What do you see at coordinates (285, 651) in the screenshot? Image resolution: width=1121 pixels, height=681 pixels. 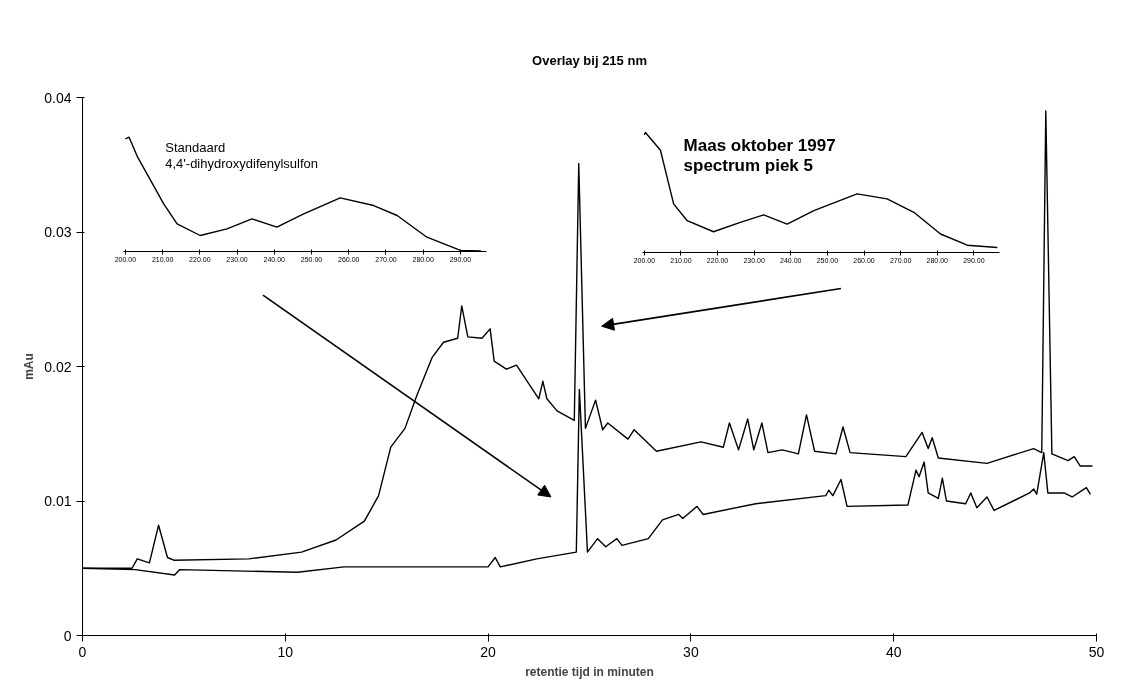 I see `x-tick-label: 10` at bounding box center [285, 651].